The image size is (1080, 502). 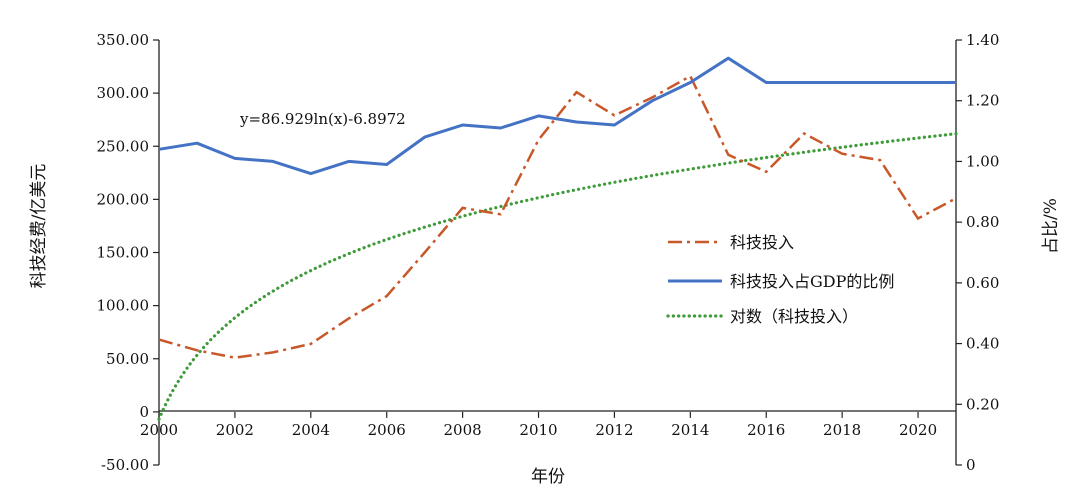 What do you see at coordinates (123, 40) in the screenshot?
I see `y-left-tick-label-8: 350.00` at bounding box center [123, 40].